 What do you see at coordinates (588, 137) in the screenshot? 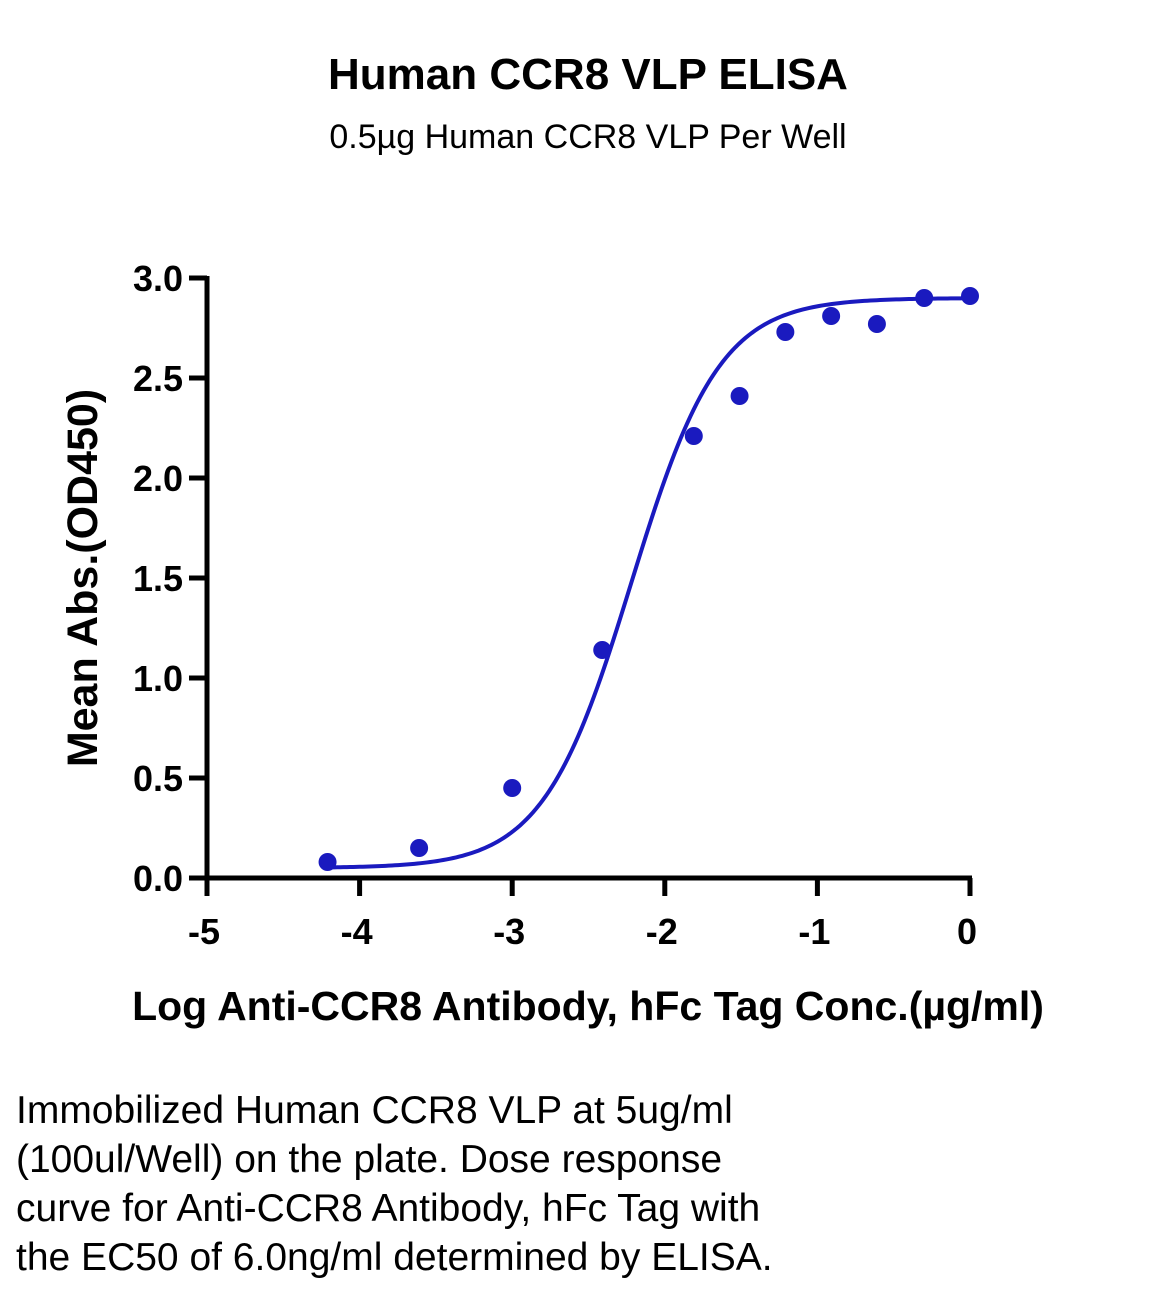
I see `chart-subtitle: 0.5µg Human CCR8 VLP Per Well` at bounding box center [588, 137].